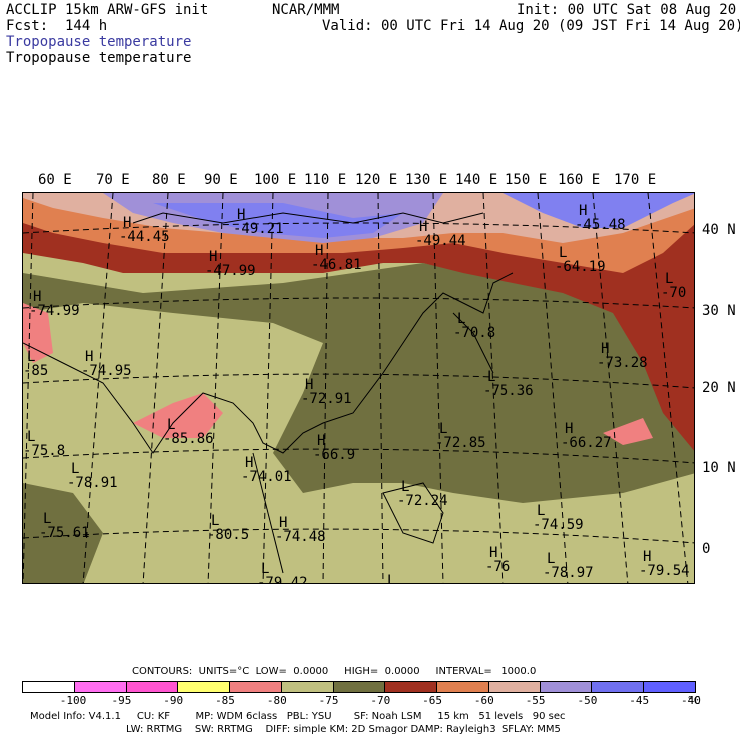  What do you see at coordinates (334, 455) in the screenshot?
I see `extremum-value: -66.9` at bounding box center [334, 455].